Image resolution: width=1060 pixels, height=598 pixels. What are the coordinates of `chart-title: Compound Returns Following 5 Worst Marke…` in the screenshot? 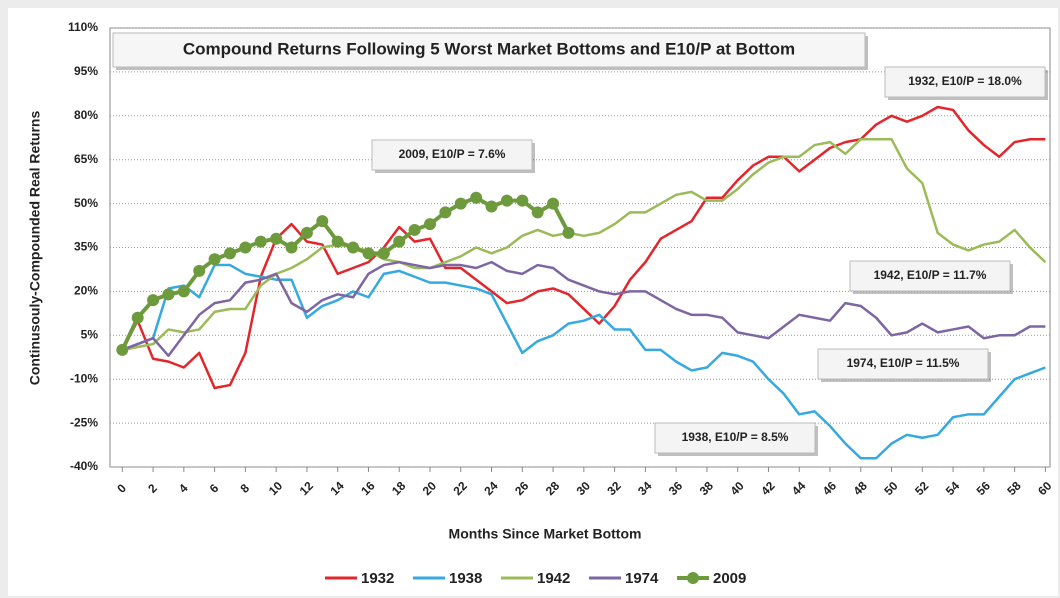 It's located at (489, 48).